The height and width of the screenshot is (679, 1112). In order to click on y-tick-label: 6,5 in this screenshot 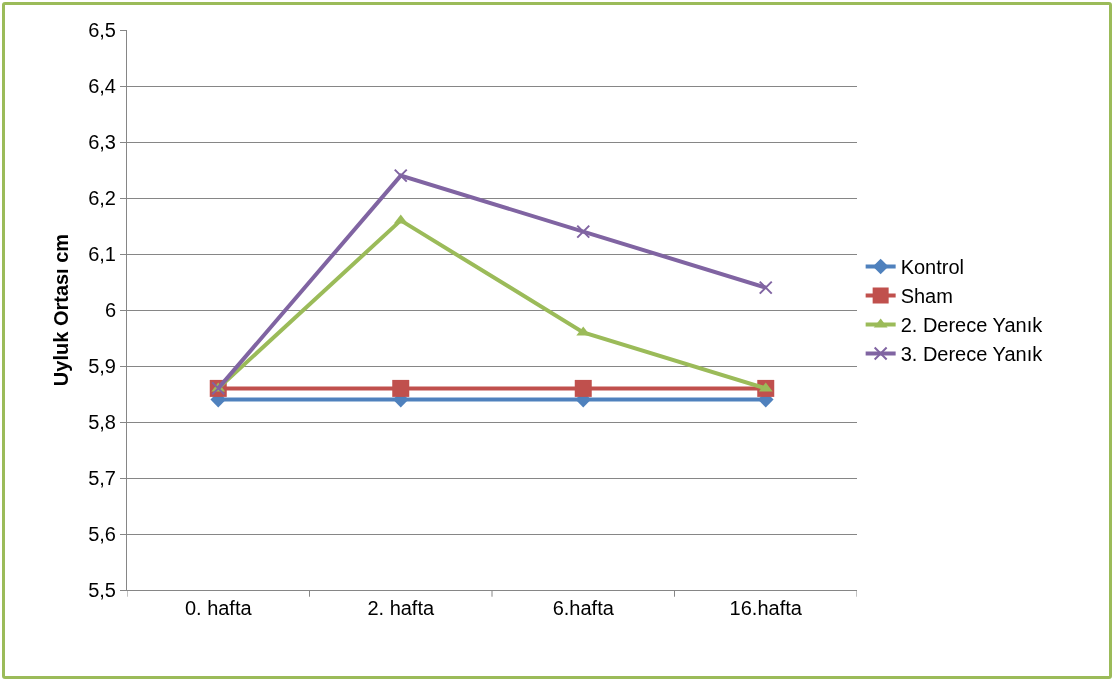, I will do `click(102, 30)`.